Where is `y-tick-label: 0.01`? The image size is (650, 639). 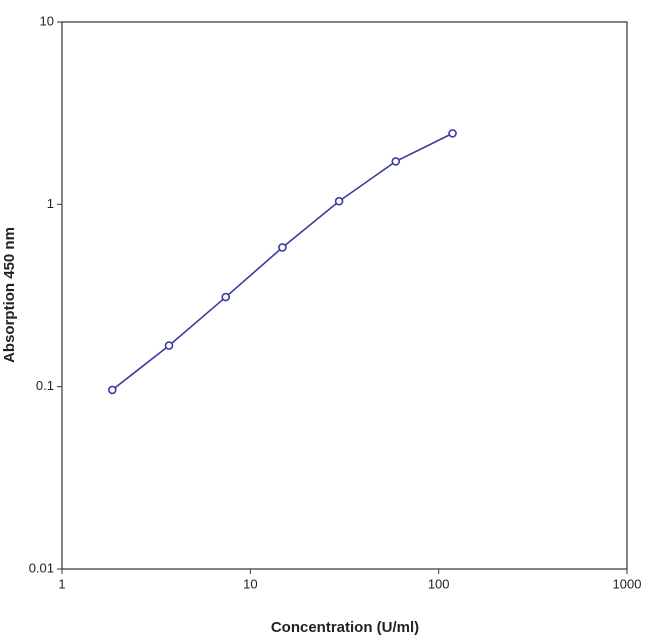
y-tick-label: 0.01 is located at coordinates (41, 567).